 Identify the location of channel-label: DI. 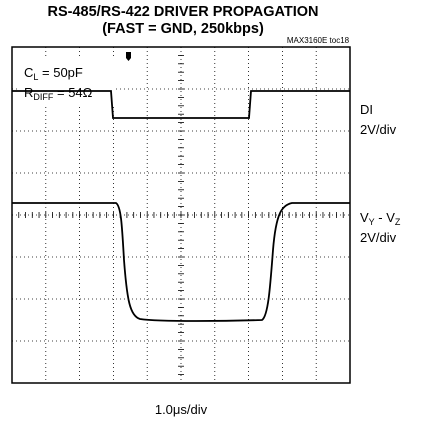
(366, 109).